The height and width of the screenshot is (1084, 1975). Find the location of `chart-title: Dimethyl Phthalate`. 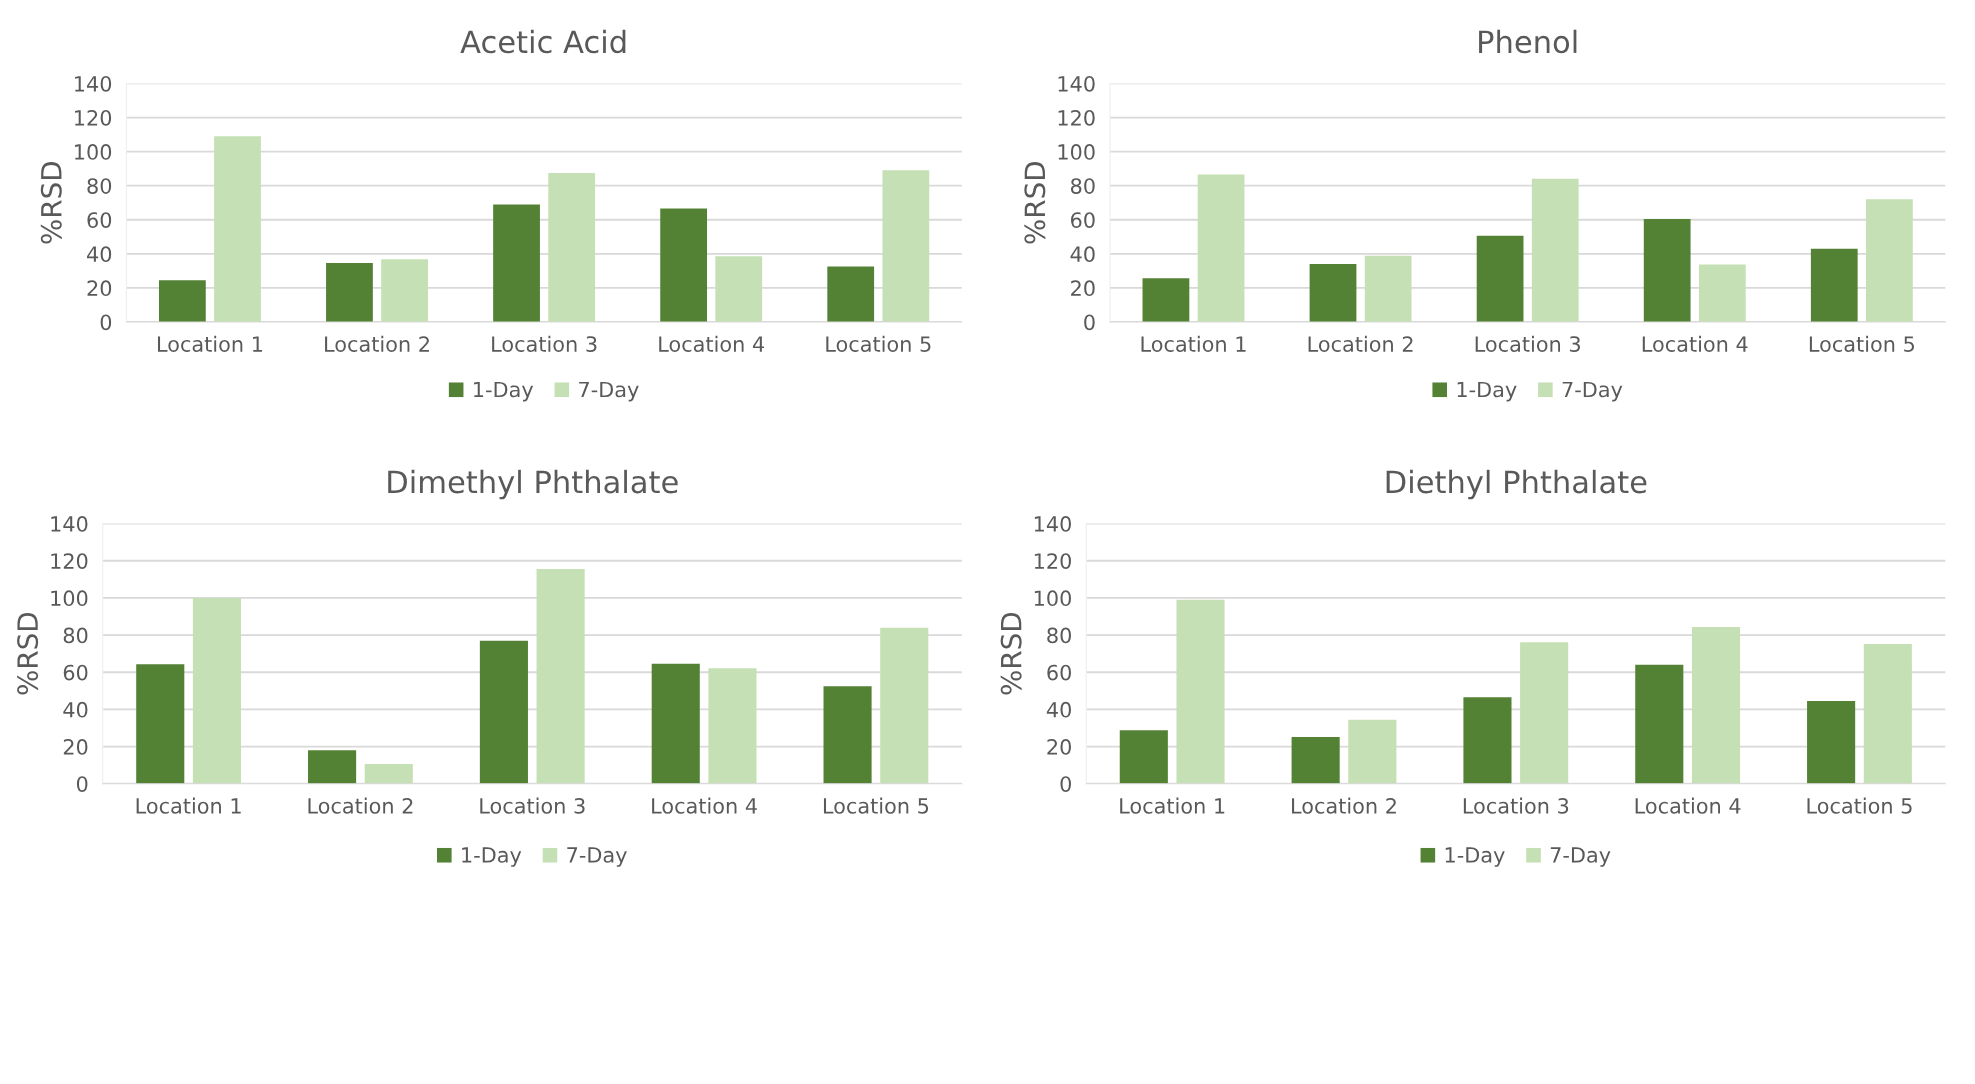

chart-title: Dimethyl Phthalate is located at coordinates (533, 484).